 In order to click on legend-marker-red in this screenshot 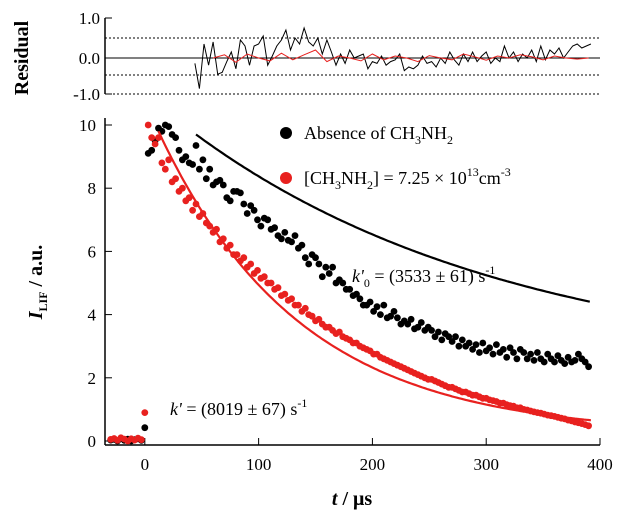, I will do `click(286, 178)`.